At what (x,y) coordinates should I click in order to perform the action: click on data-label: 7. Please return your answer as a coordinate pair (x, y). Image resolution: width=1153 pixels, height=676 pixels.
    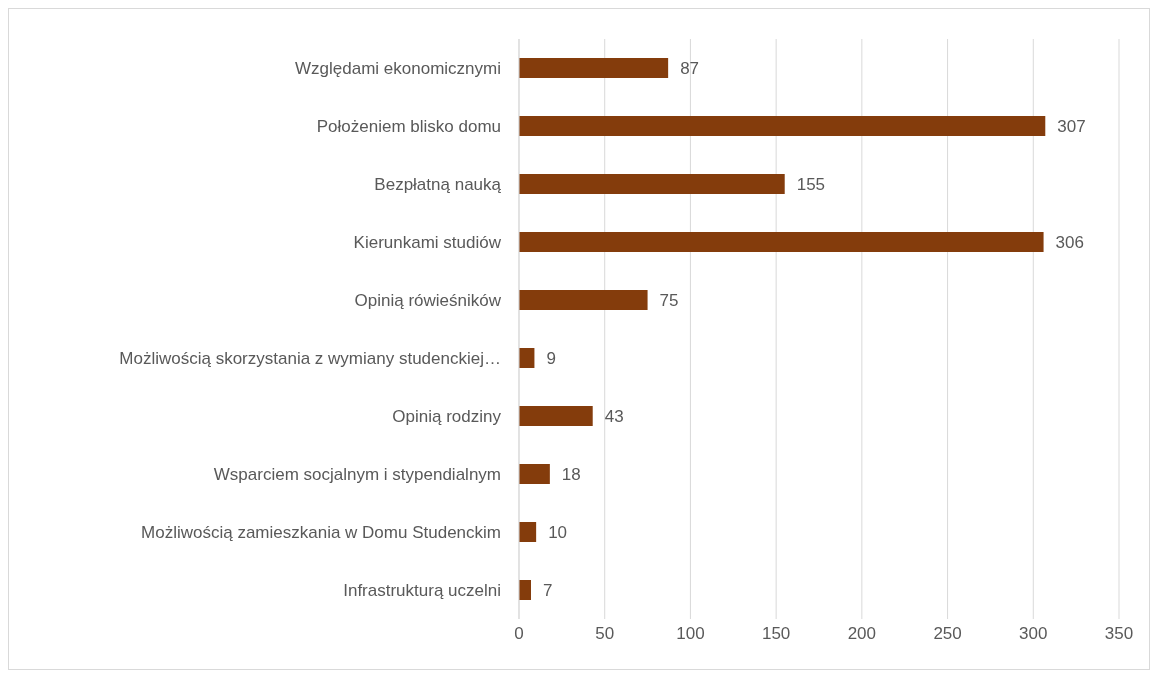
    Looking at the image, I should click on (548, 591).